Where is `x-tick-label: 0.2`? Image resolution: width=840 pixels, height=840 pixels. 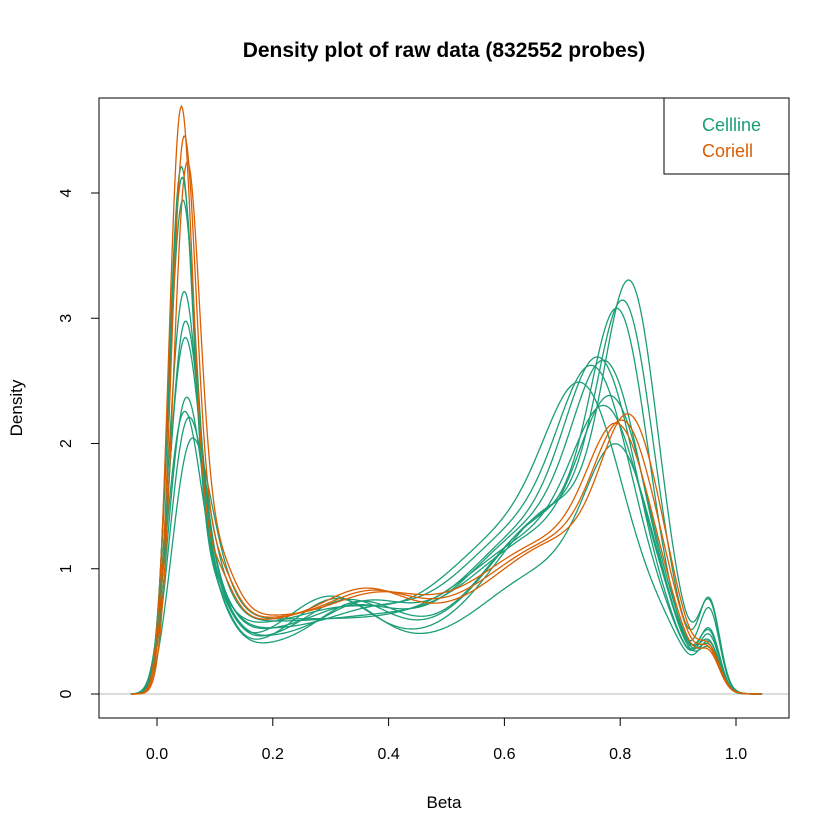 x-tick-label: 0.2 is located at coordinates (273, 754).